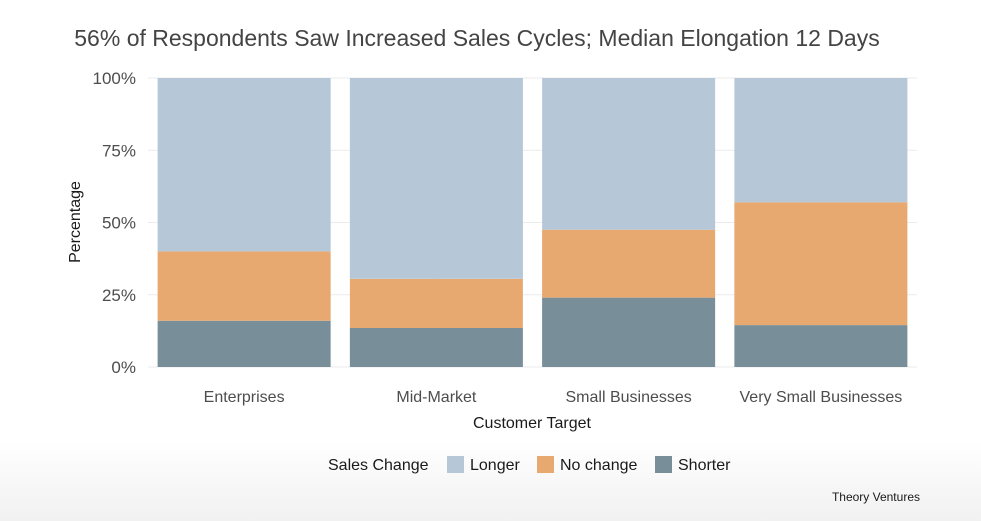  I want to click on bar-shorter-mid-market, so click(436, 347).